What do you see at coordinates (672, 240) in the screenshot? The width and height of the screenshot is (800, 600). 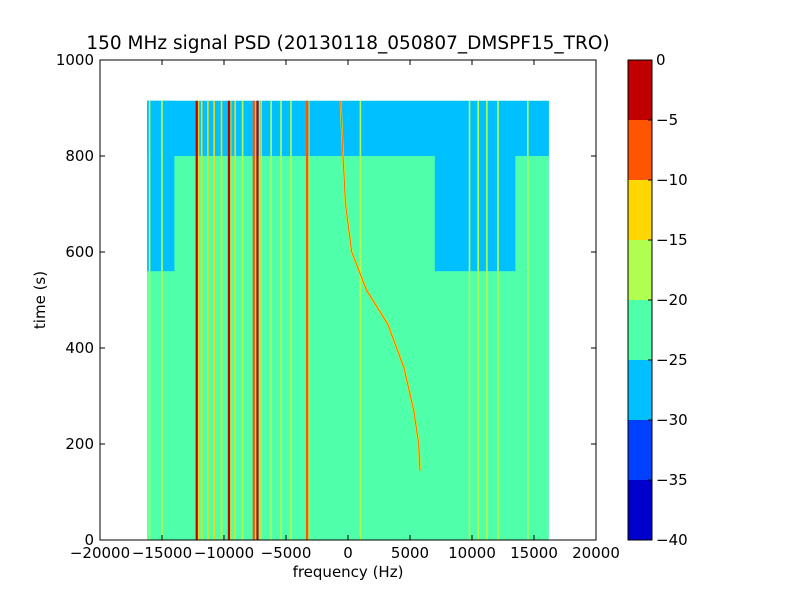 I see `colorbar-tick-label: −15` at bounding box center [672, 240].